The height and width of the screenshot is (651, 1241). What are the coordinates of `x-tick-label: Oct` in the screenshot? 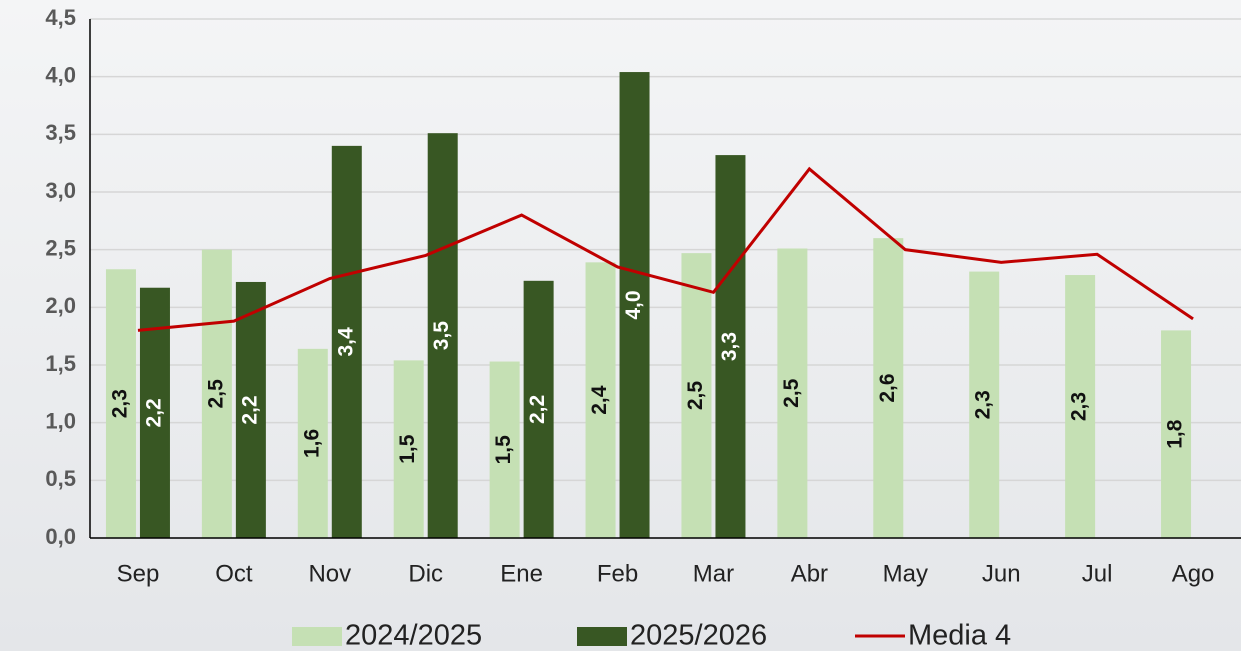 It's located at (234, 573).